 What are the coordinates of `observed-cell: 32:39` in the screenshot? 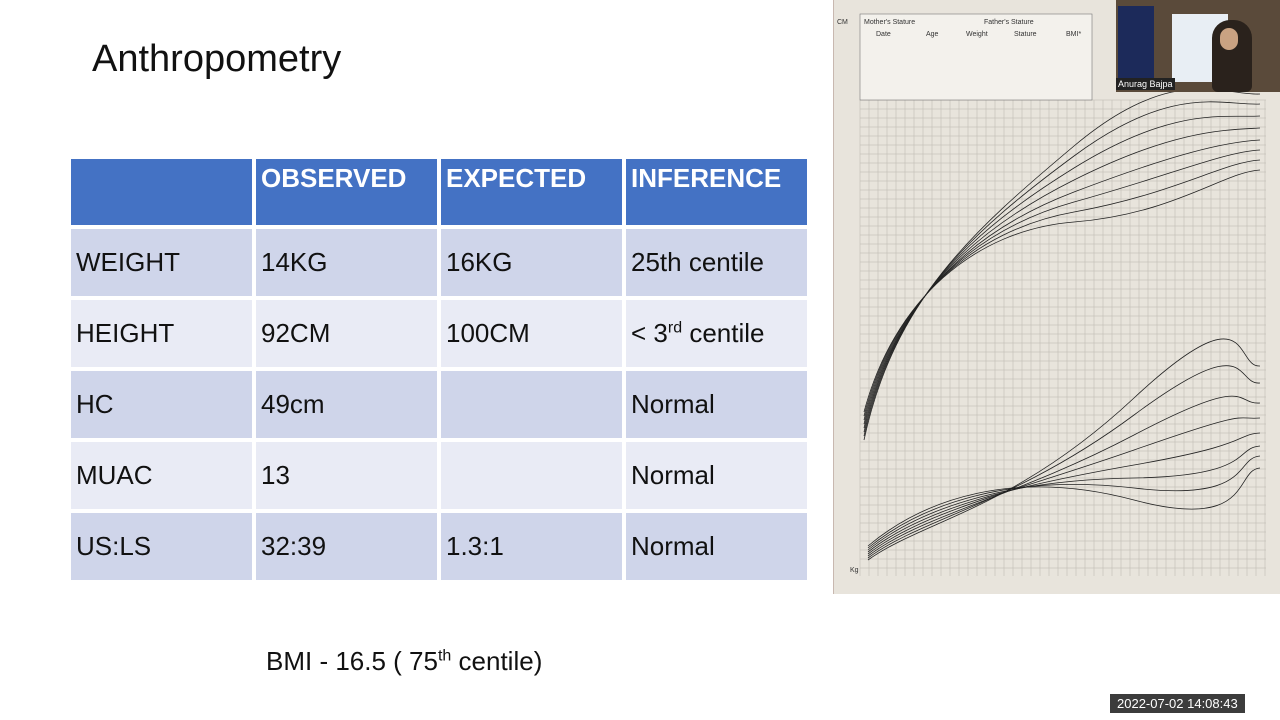 It's located at (347, 547).